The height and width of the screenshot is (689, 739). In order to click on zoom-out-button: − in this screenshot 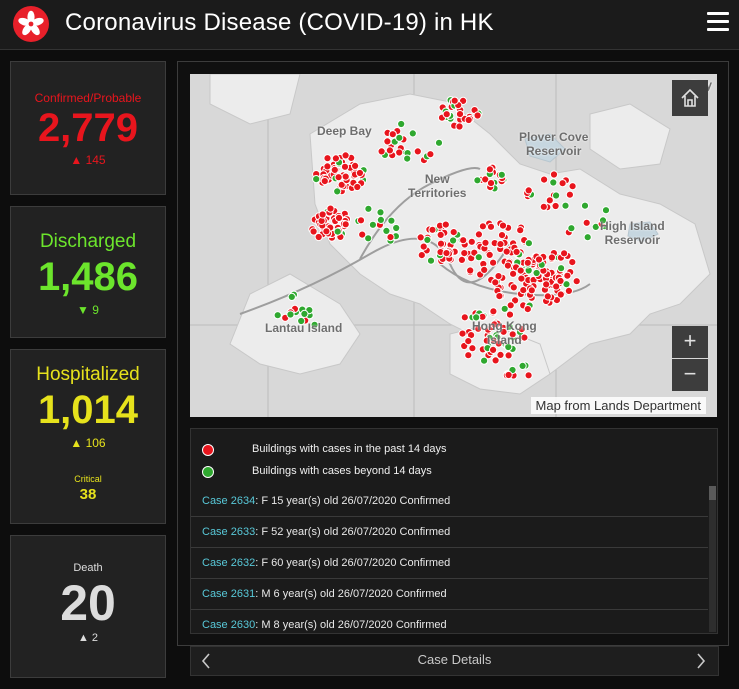, I will do `click(690, 375)`.